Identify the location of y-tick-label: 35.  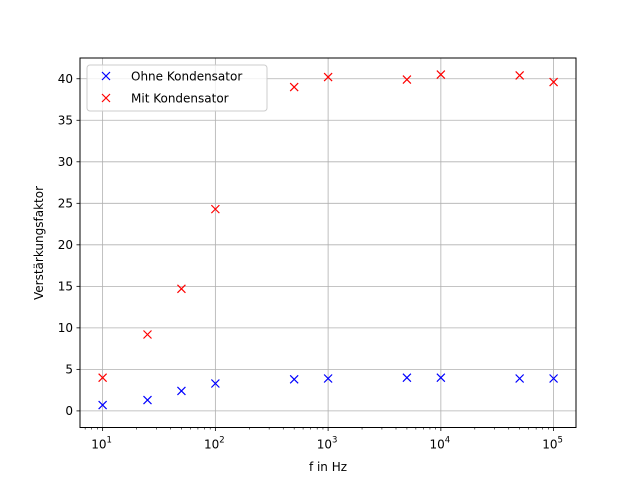
(65, 121).